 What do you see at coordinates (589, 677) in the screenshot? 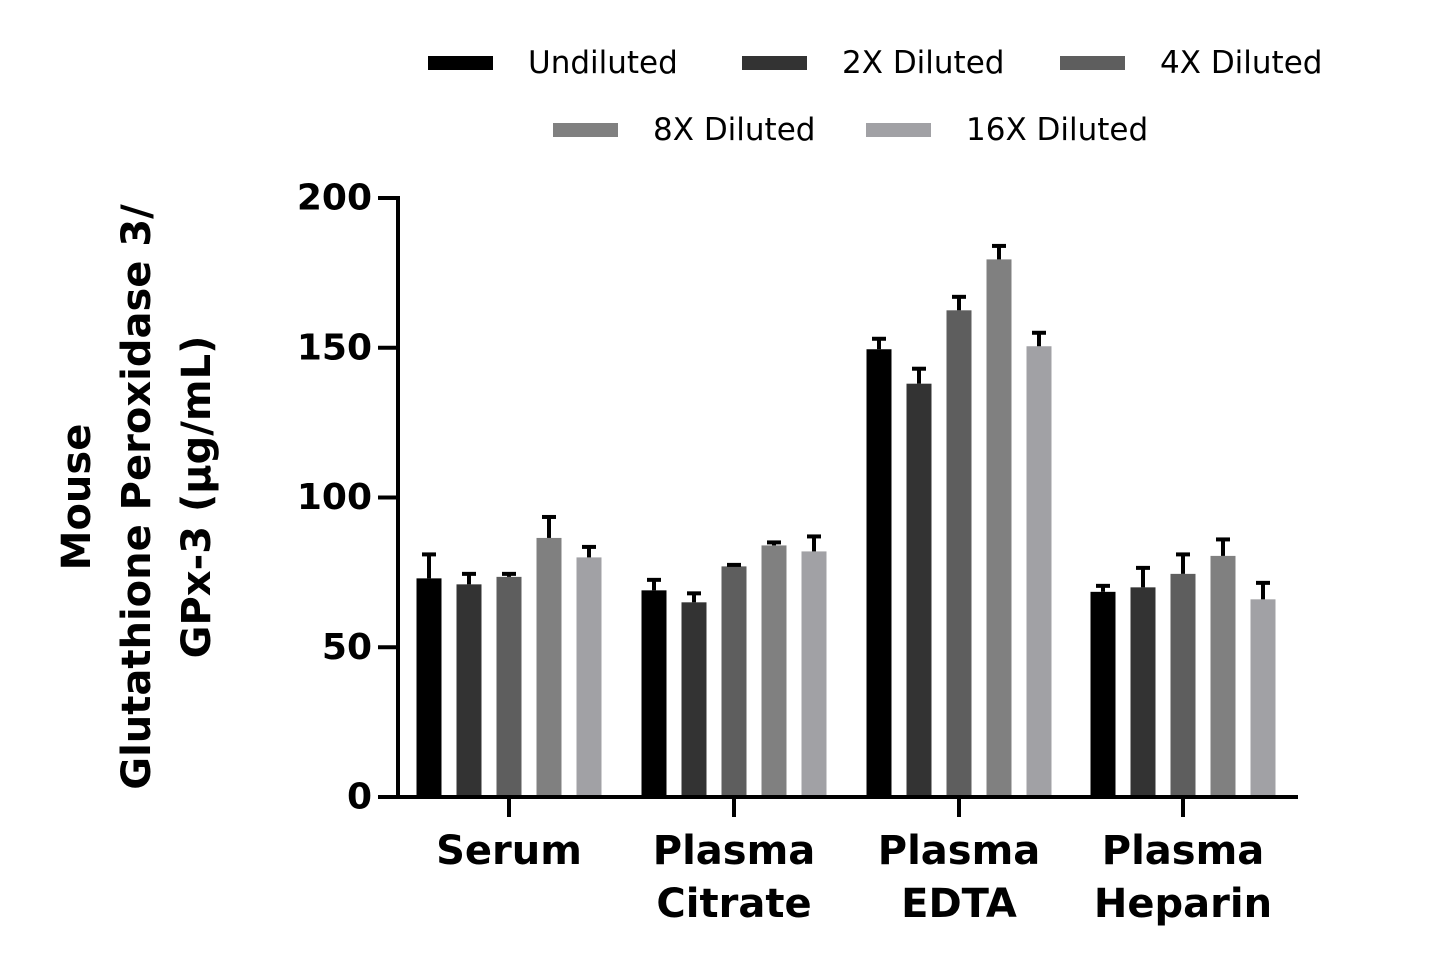
I see `bar-series5-cat1` at bounding box center [589, 677].